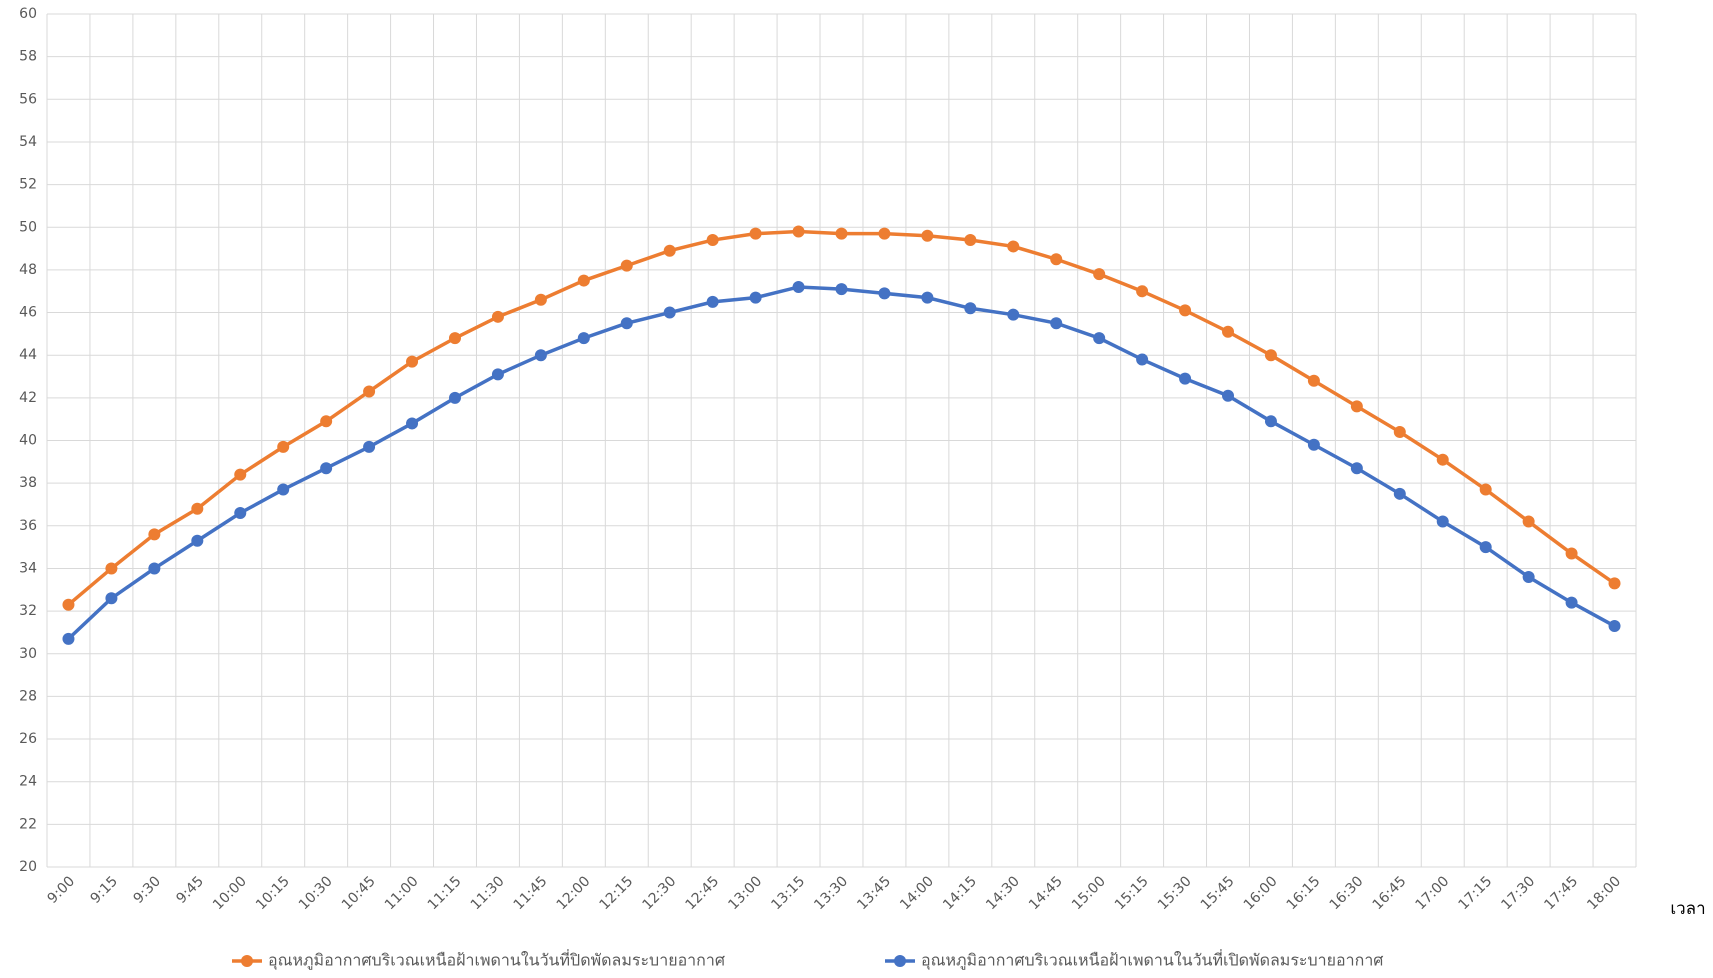  I want to click on x-tick-label: 11:00, so click(402, 893).